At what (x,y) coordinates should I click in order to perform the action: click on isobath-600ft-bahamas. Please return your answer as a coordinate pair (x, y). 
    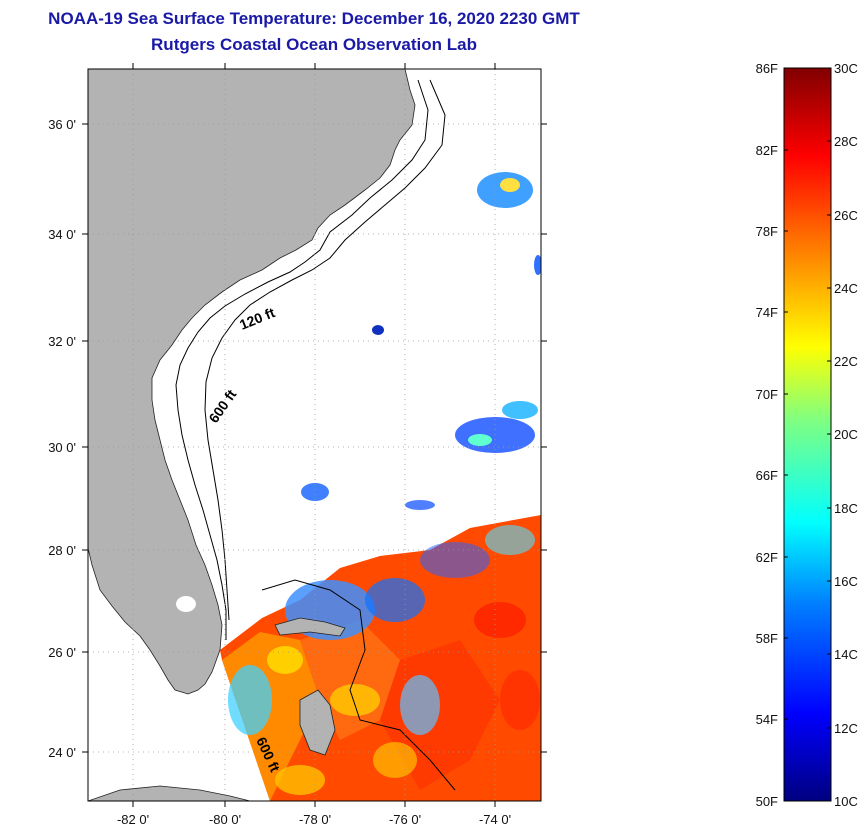
    Looking at the image, I should click on (358, 685).